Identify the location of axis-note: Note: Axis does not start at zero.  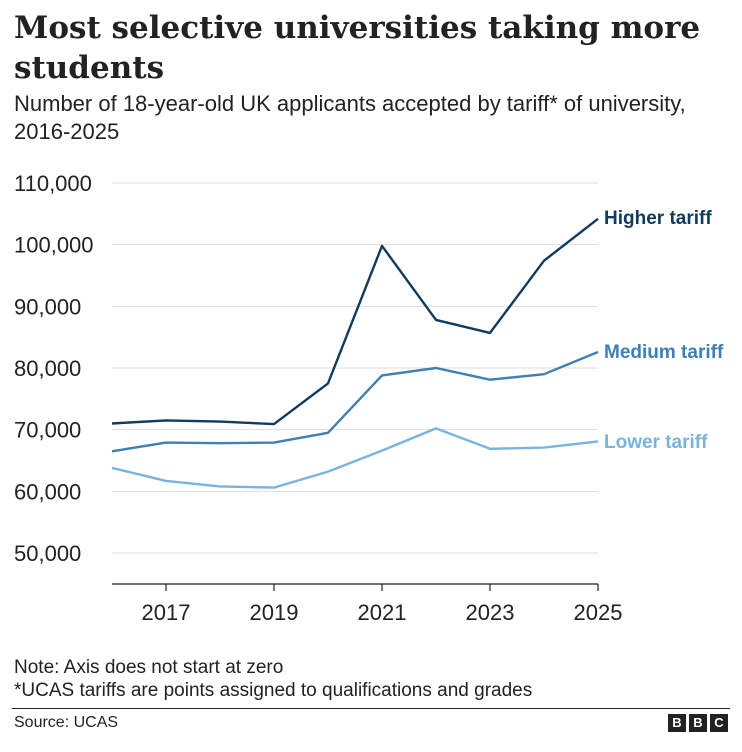
(149, 667).